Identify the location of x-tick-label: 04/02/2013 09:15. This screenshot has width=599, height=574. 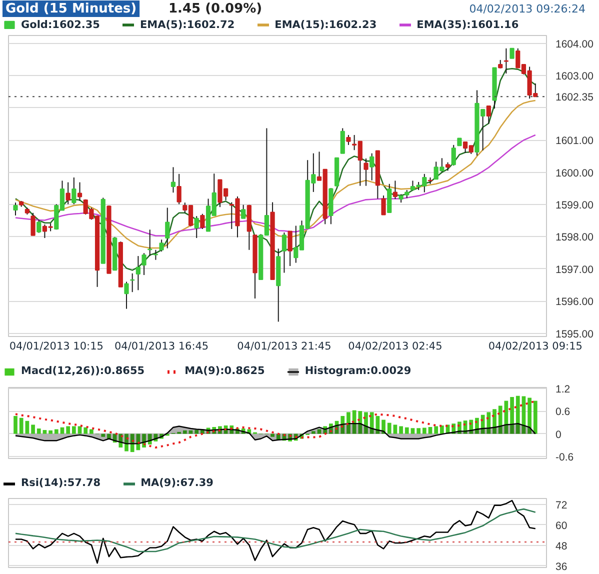
(535, 346).